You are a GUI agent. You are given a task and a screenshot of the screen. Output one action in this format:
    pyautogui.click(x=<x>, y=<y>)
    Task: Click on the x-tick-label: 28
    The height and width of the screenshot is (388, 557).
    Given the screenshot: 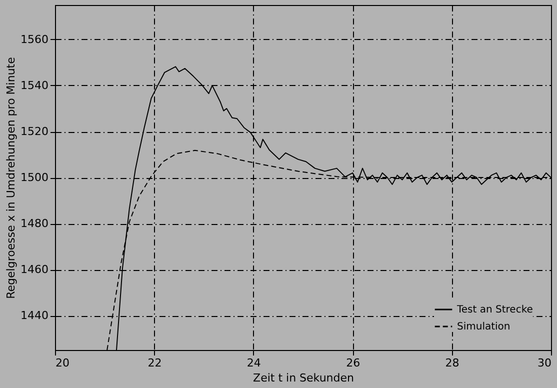 What is the action you would take?
    pyautogui.click(x=452, y=363)
    